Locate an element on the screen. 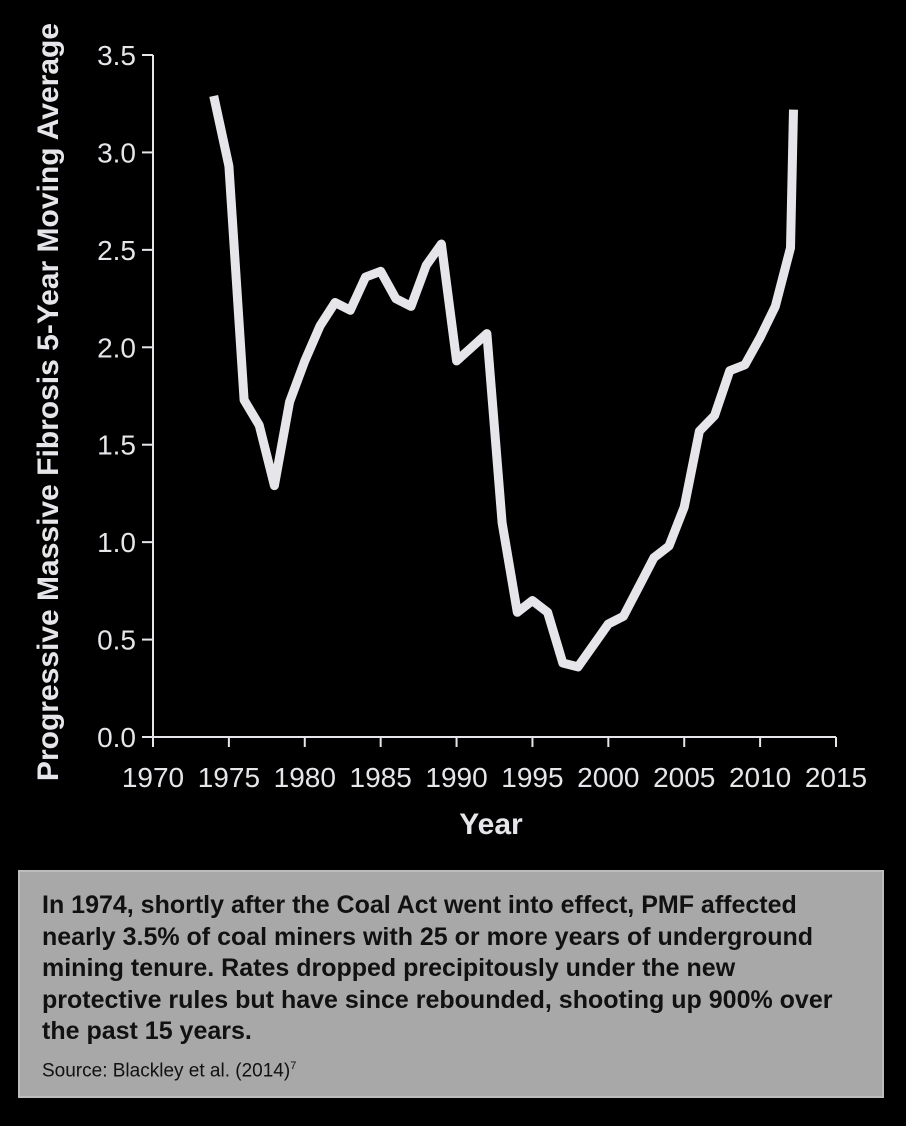 Image resolution: width=906 pixels, height=1126 pixels. x-tick-label-1990: 1990 is located at coordinates (456, 777).